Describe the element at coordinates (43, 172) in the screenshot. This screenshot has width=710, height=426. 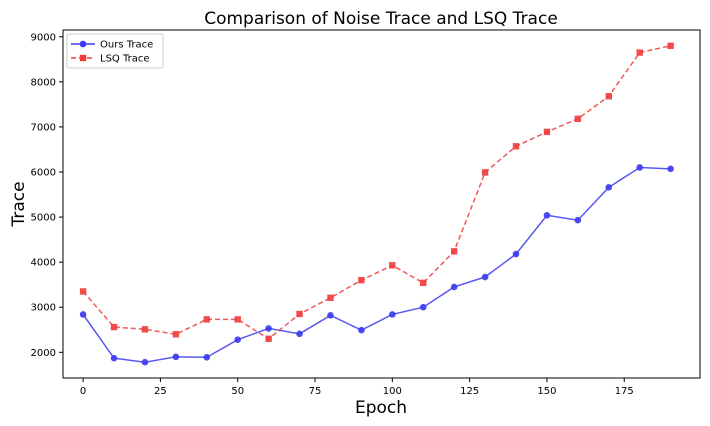
I see `y-tick-label: 6000` at that location.